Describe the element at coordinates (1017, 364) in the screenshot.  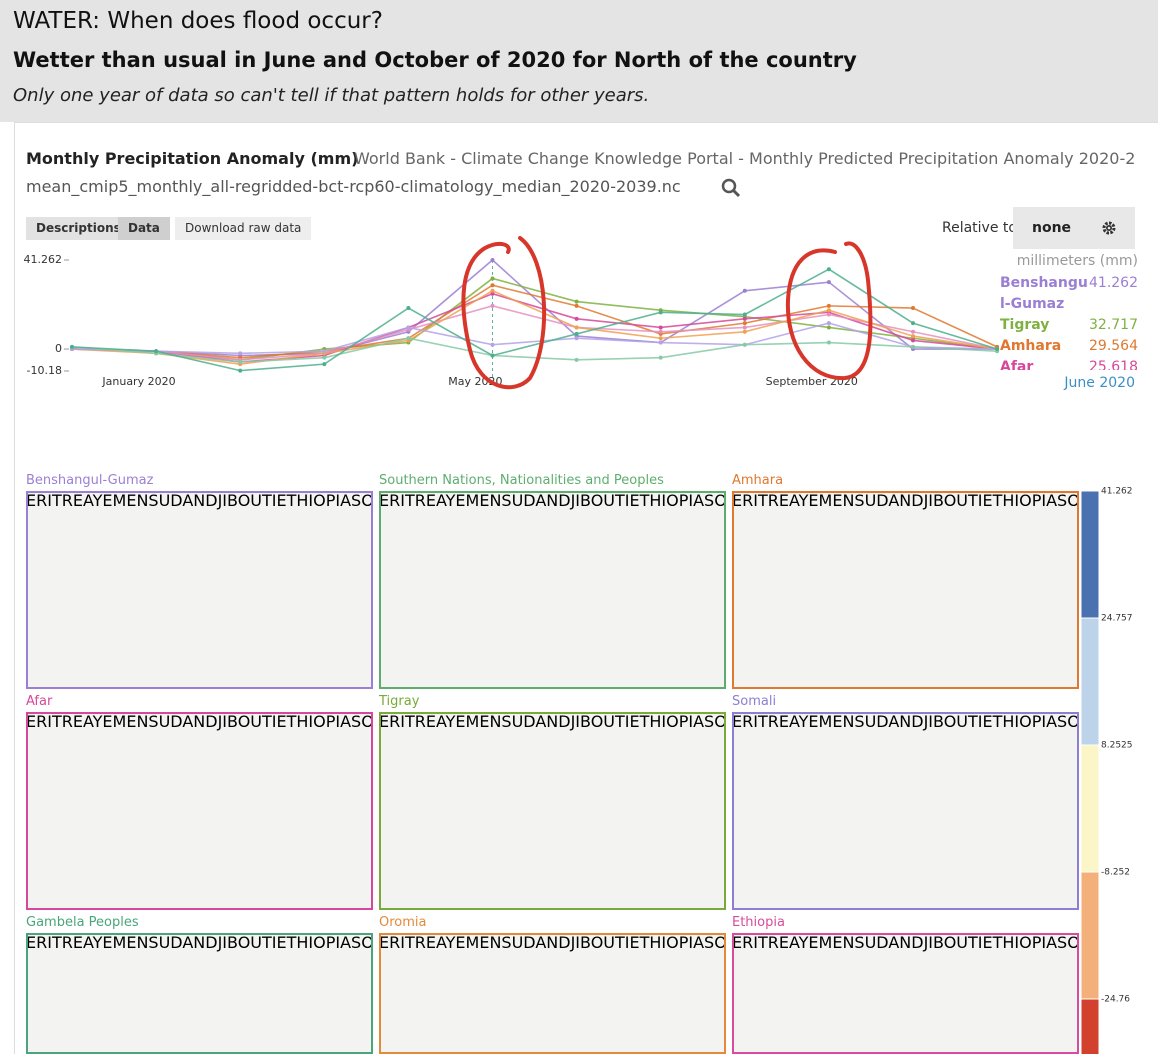
I see `legend-name: Afar` at that location.